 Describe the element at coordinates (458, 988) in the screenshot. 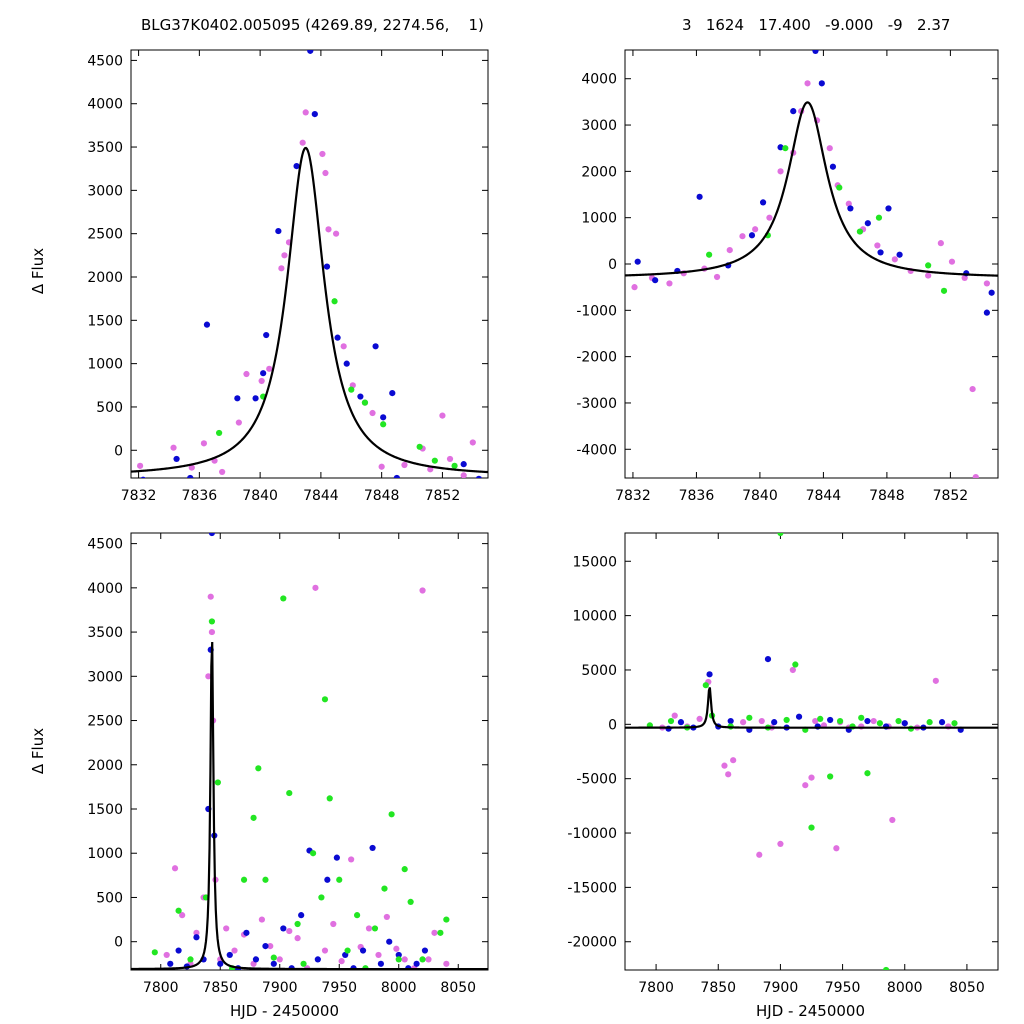

I see `x-tick-label: 8050` at that location.